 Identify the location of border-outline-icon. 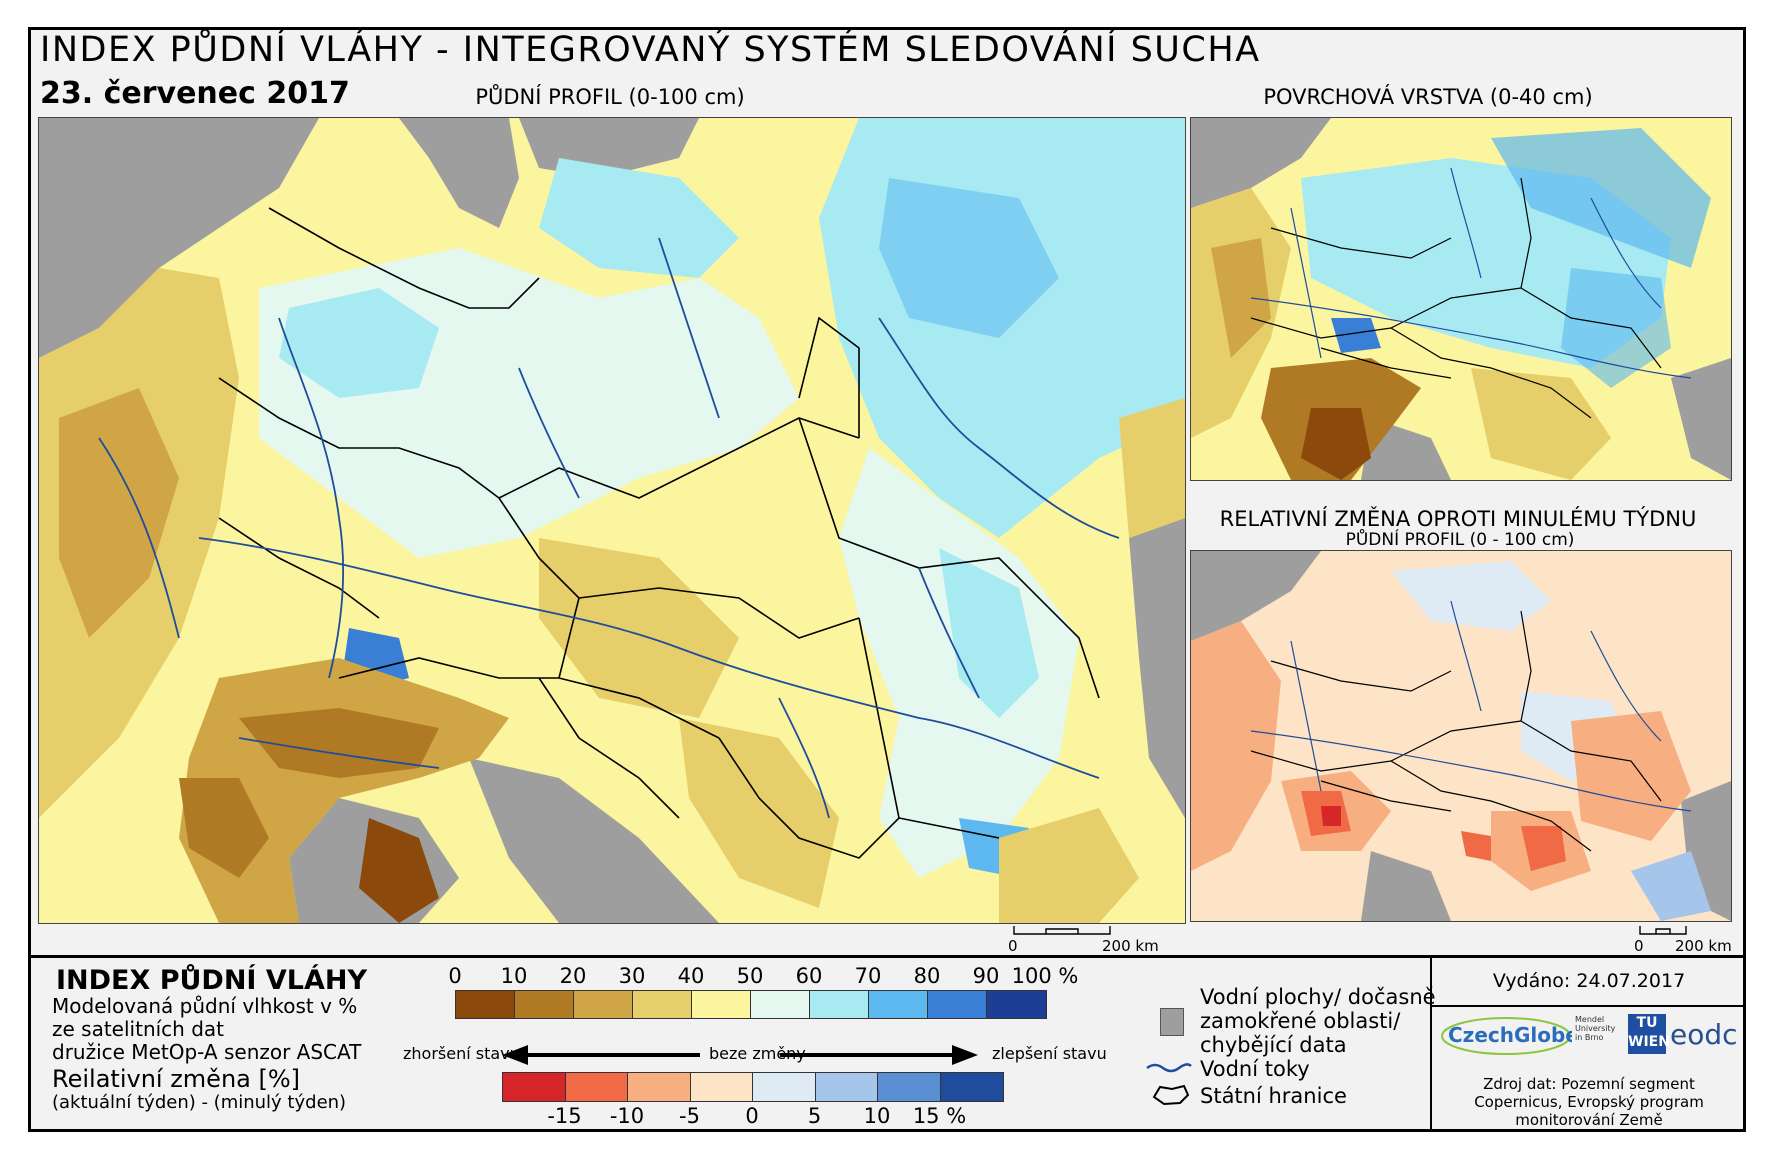
(1171, 1095).